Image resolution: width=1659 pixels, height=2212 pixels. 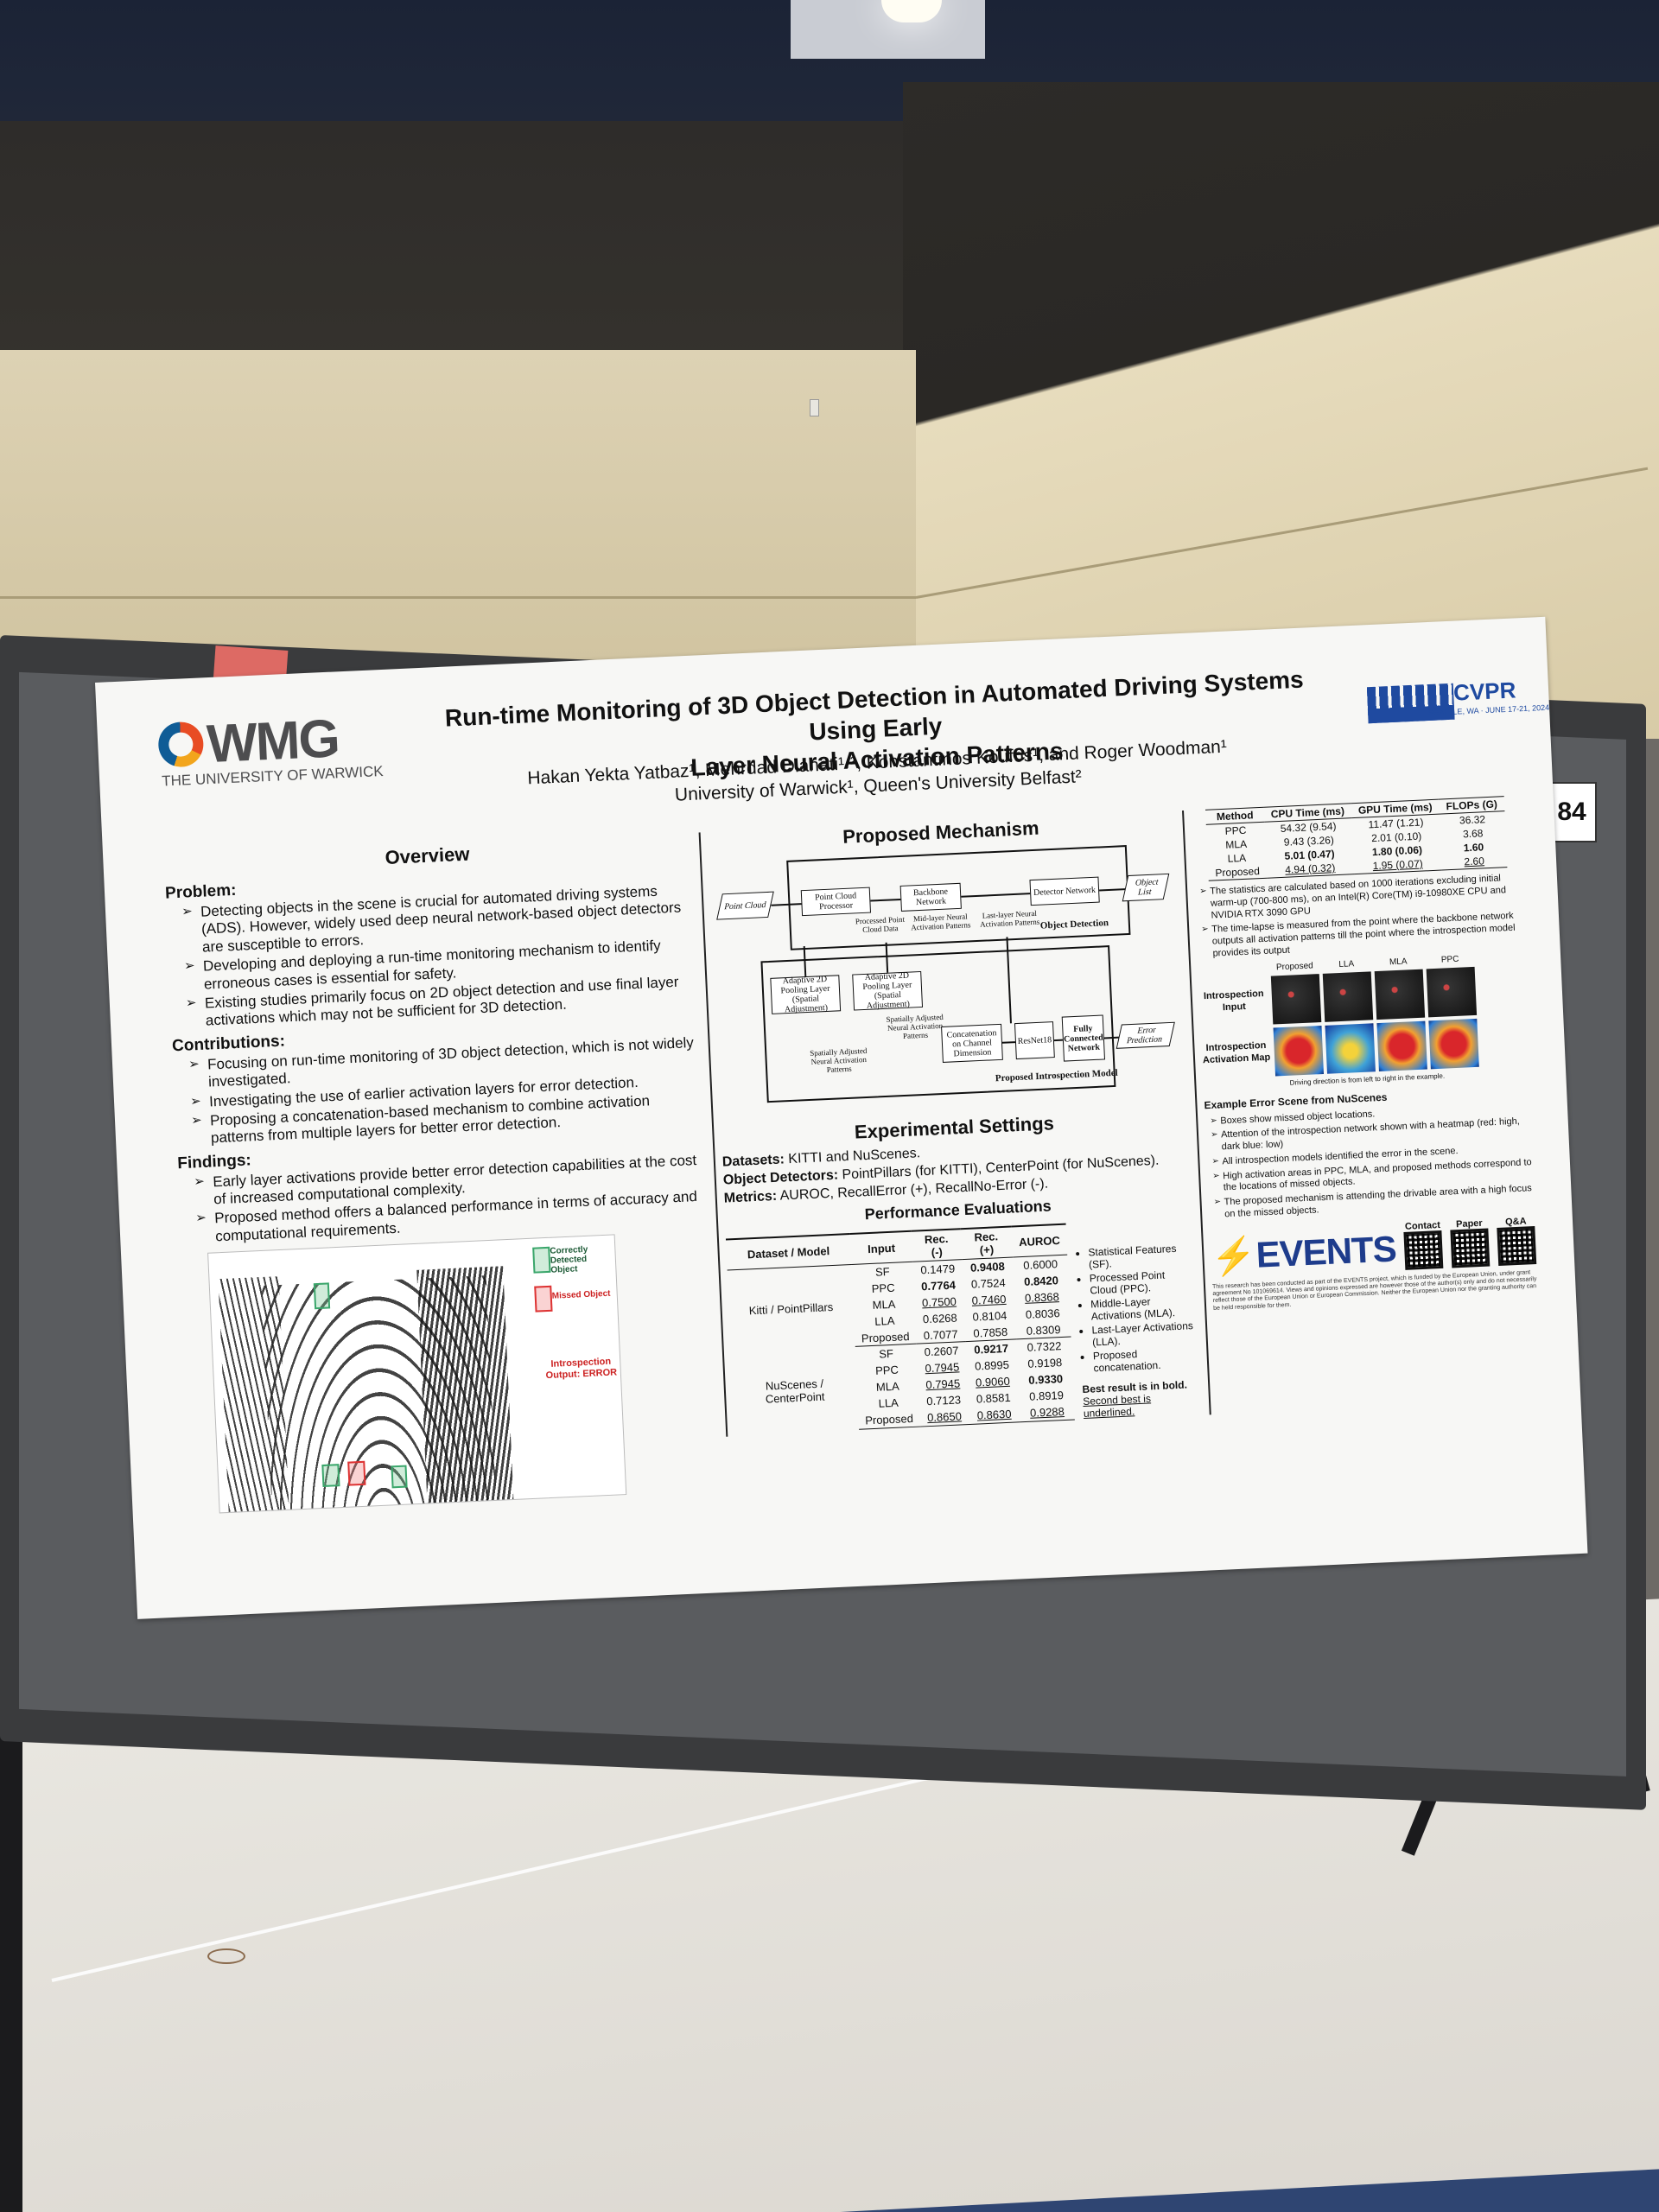 I want to click on board-stand-leg, so click(x=11, y=1948).